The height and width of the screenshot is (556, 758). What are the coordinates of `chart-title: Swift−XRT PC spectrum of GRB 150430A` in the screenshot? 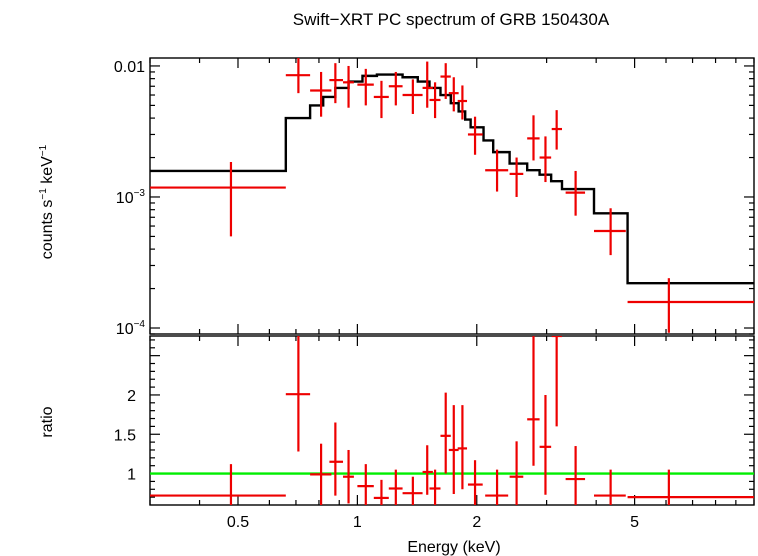 It's located at (451, 19).